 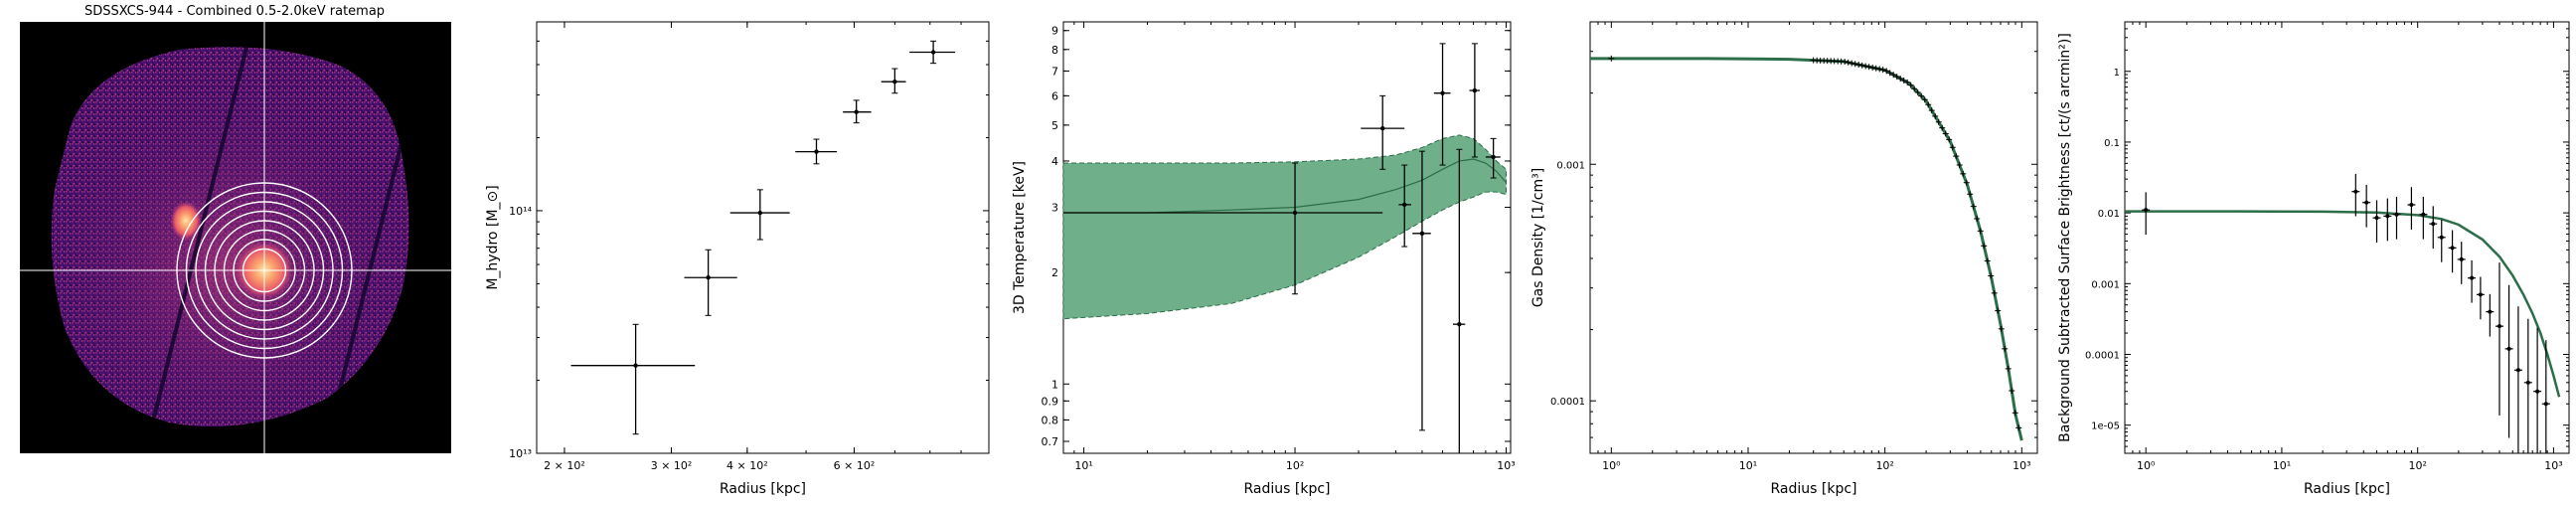 I want to click on y-tick-label: 1e-05, so click(x=2105, y=426).